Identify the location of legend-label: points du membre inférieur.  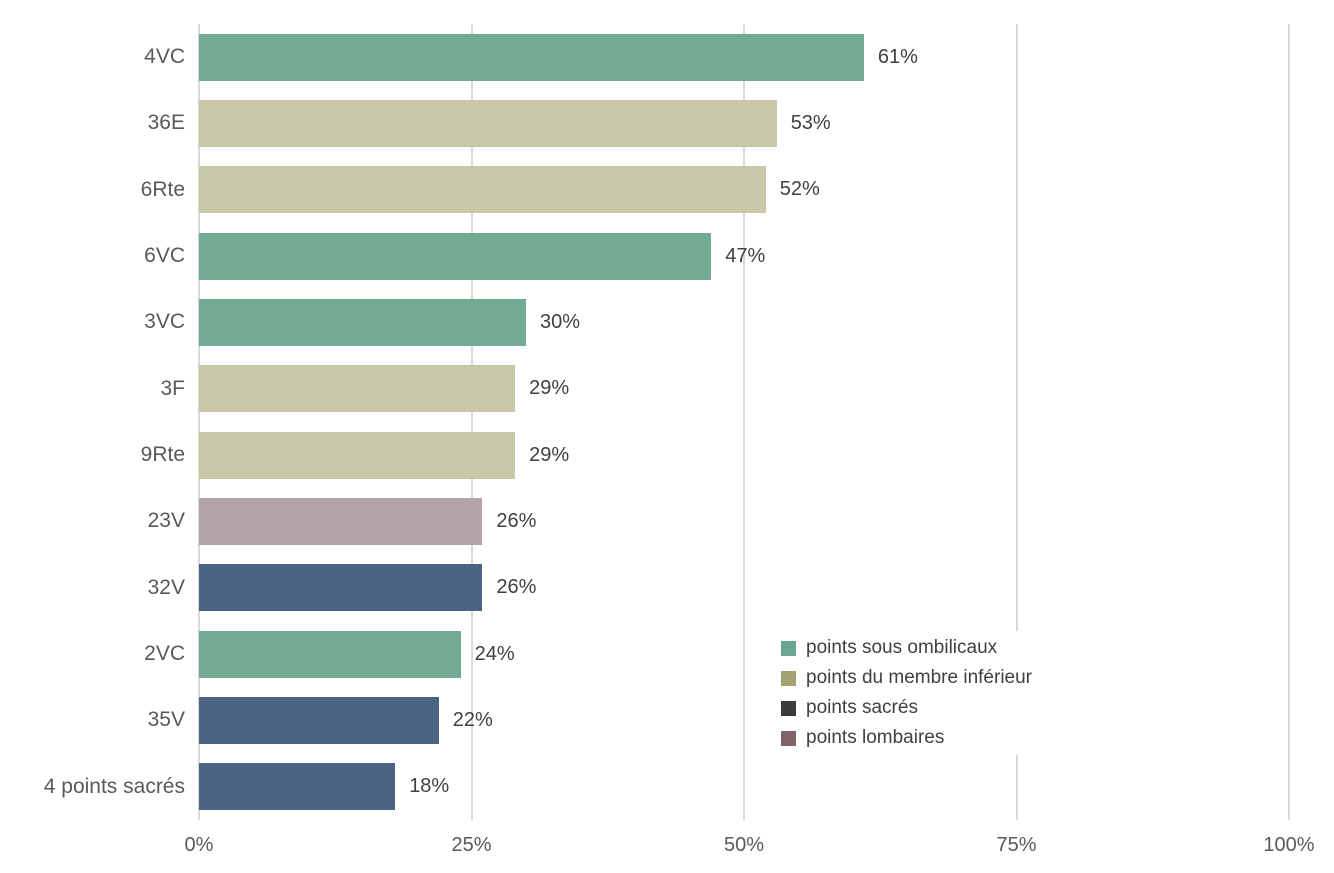
(919, 677).